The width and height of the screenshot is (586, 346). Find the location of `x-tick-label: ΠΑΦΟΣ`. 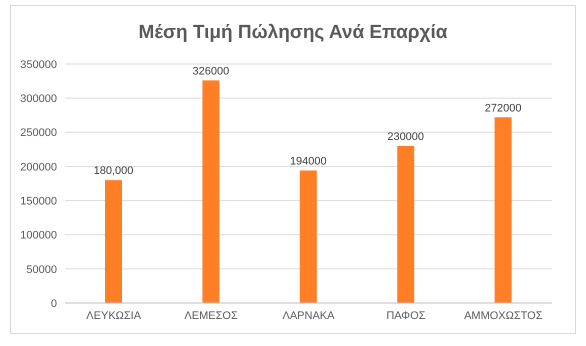

x-tick-label: ΠΑΦΟΣ is located at coordinates (406, 316).